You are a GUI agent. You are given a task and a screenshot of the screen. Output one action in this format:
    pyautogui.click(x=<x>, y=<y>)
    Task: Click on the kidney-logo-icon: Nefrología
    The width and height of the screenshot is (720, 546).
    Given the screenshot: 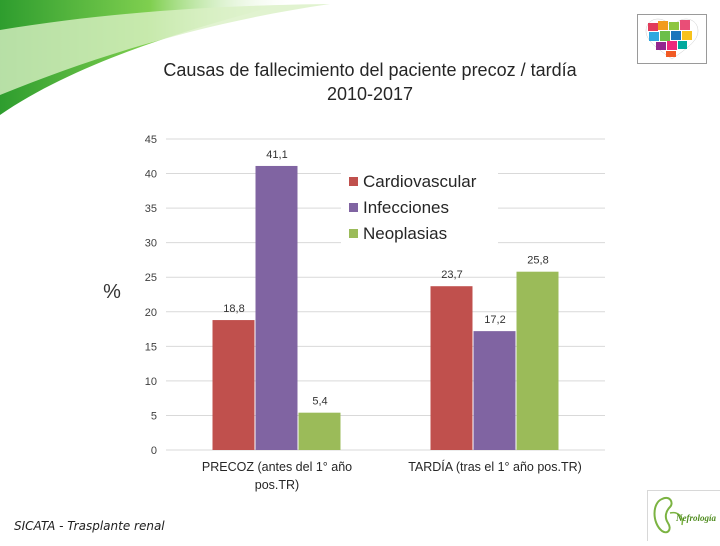 What is the action you would take?
    pyautogui.click(x=684, y=515)
    